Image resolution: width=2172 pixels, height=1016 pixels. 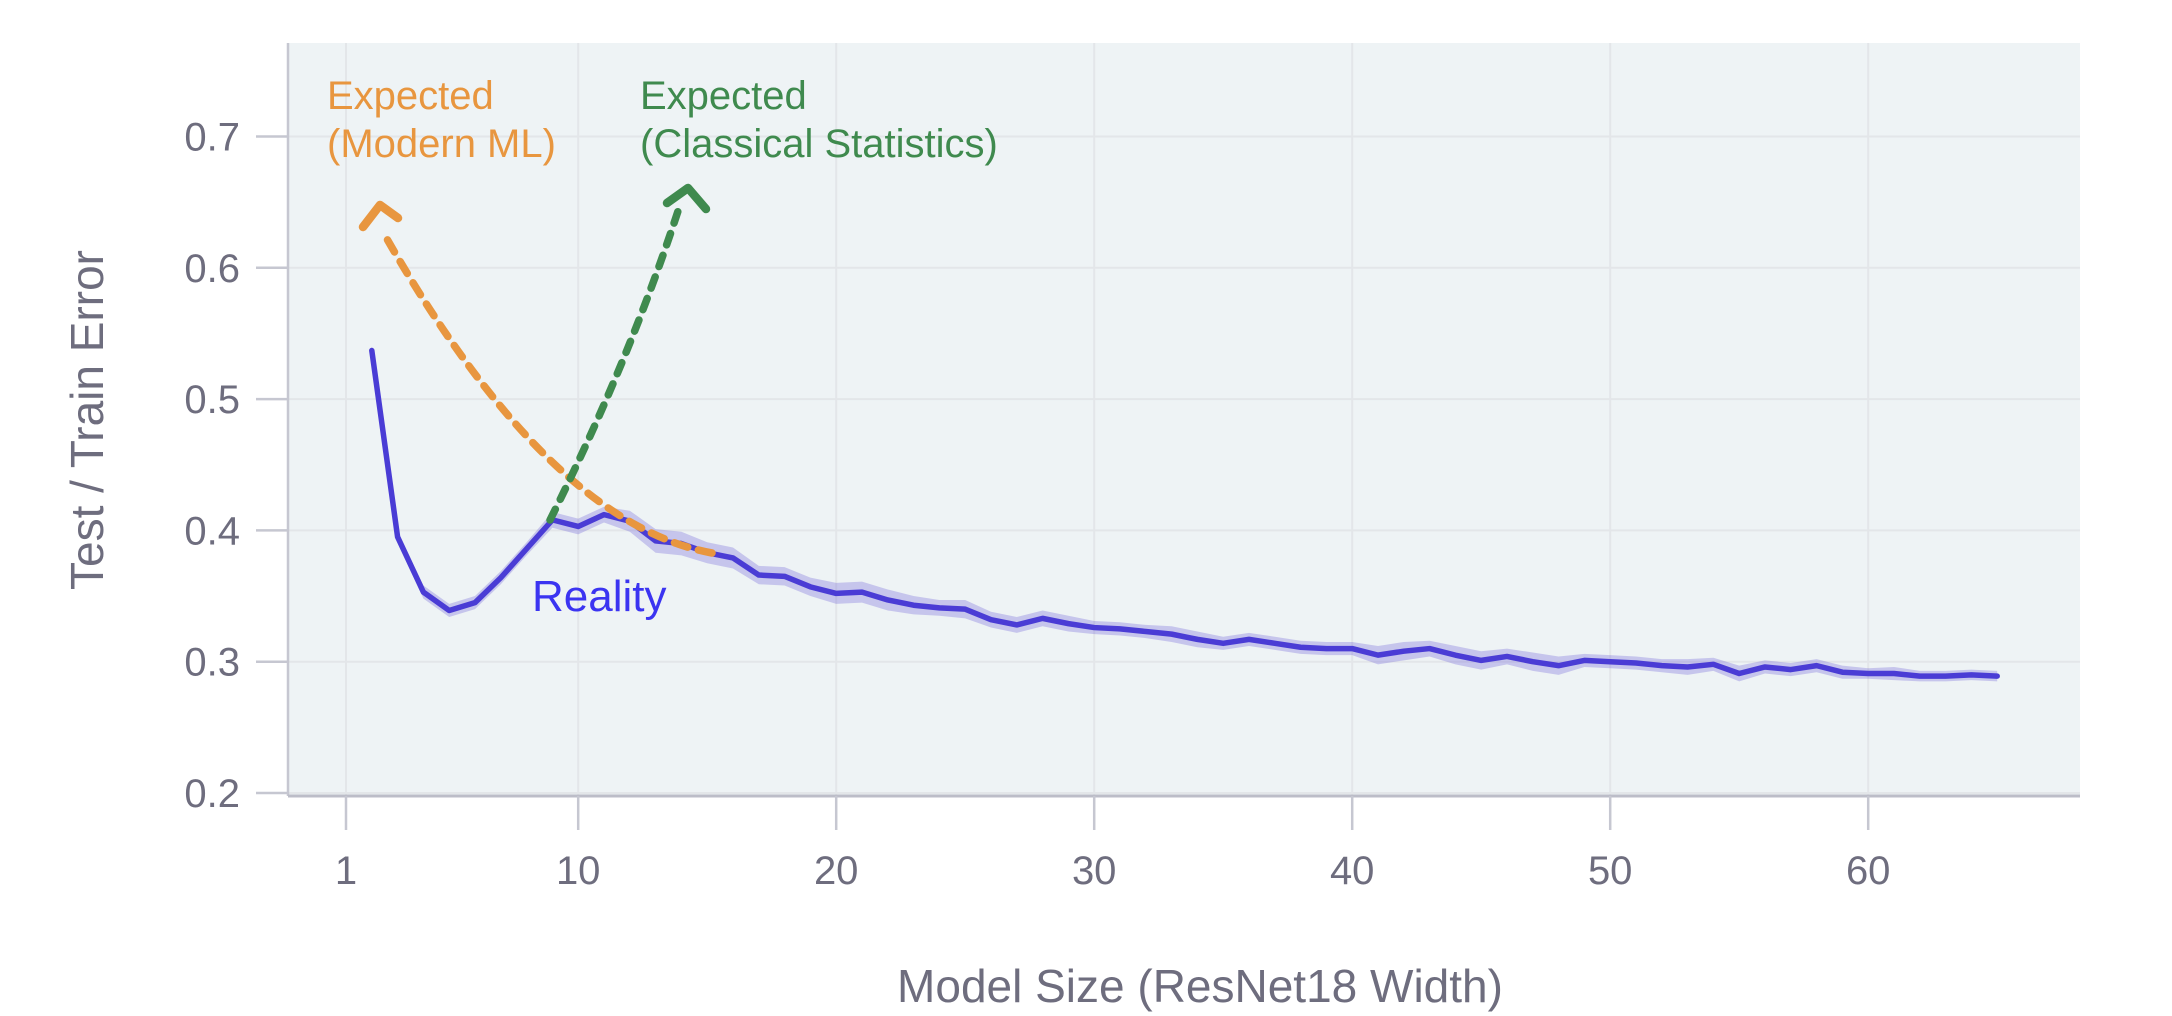 I want to click on y-tick-label: 0.4, so click(x=212, y=531).